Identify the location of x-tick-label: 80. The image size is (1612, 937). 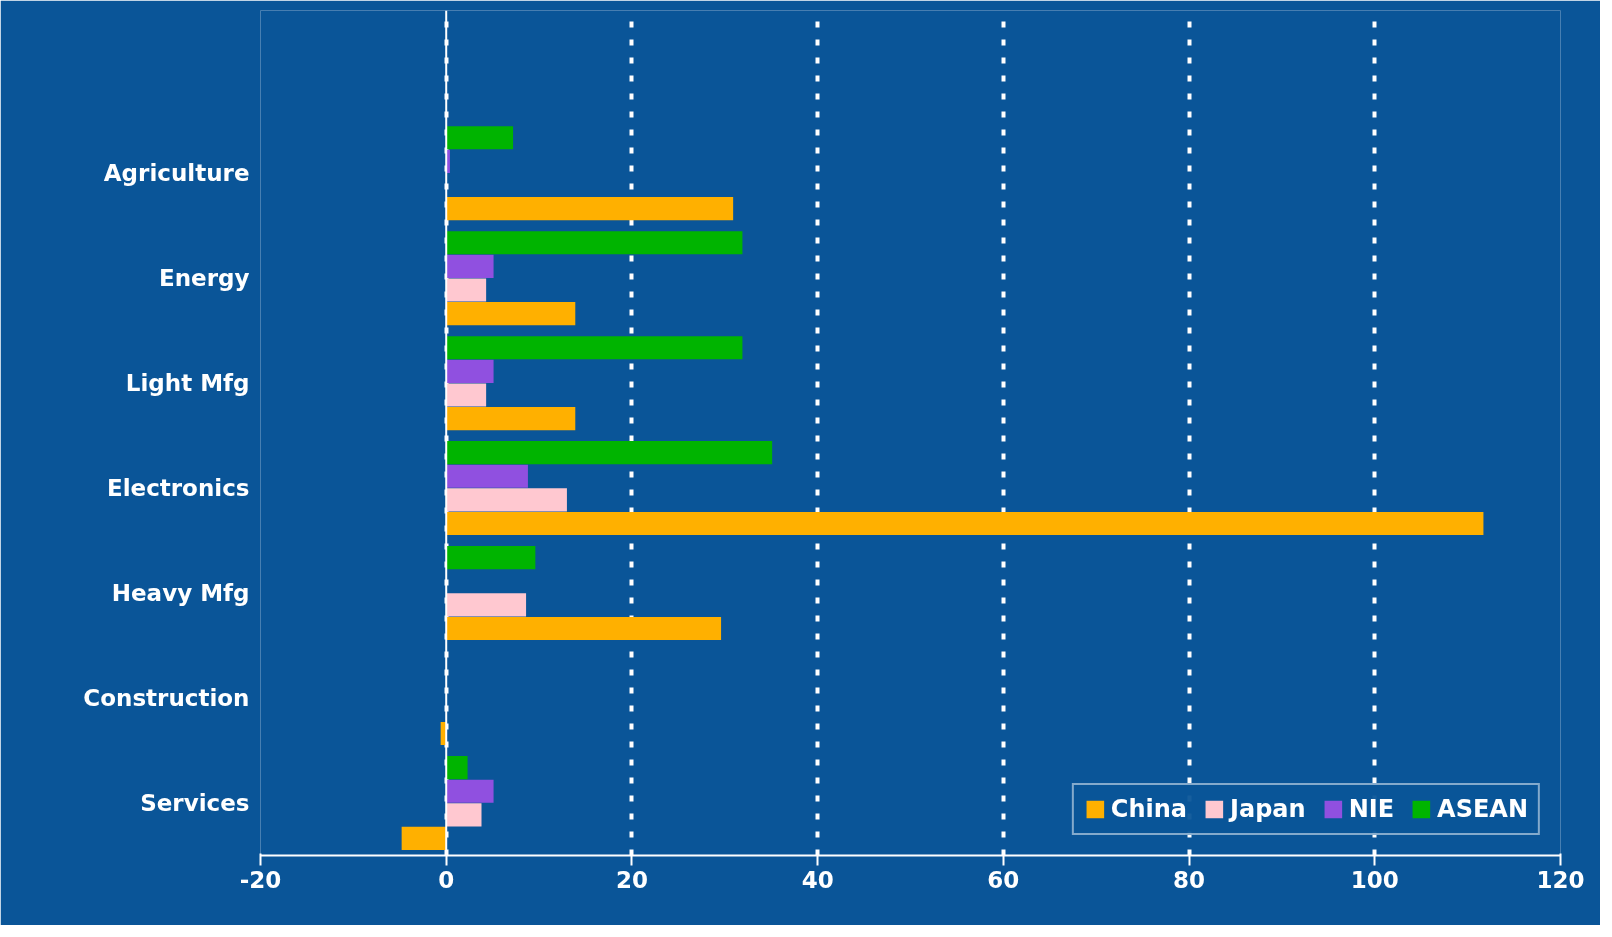
(1189, 879).